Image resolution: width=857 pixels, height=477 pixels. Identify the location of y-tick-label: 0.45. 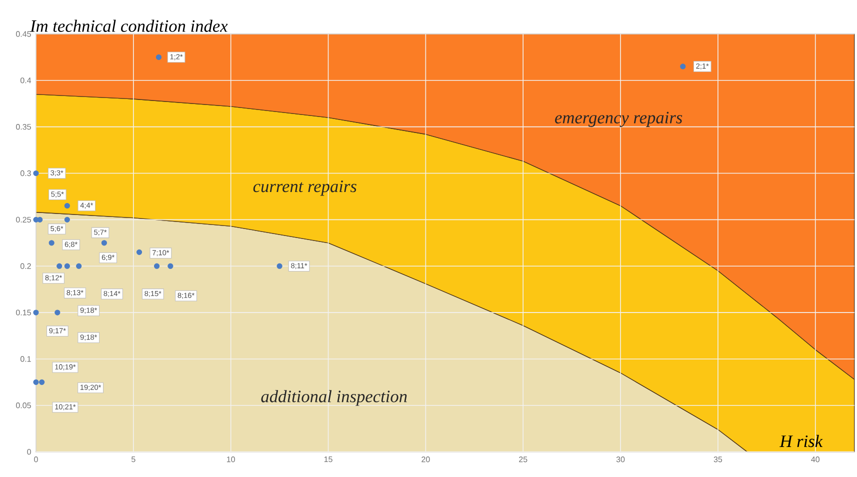
(23, 34).